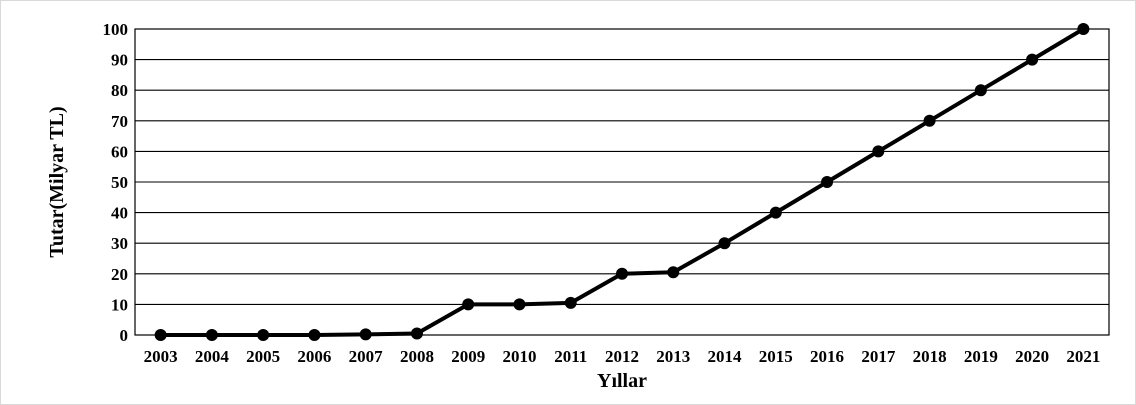  I want to click on x-tick-label: 2016, so click(827, 356).